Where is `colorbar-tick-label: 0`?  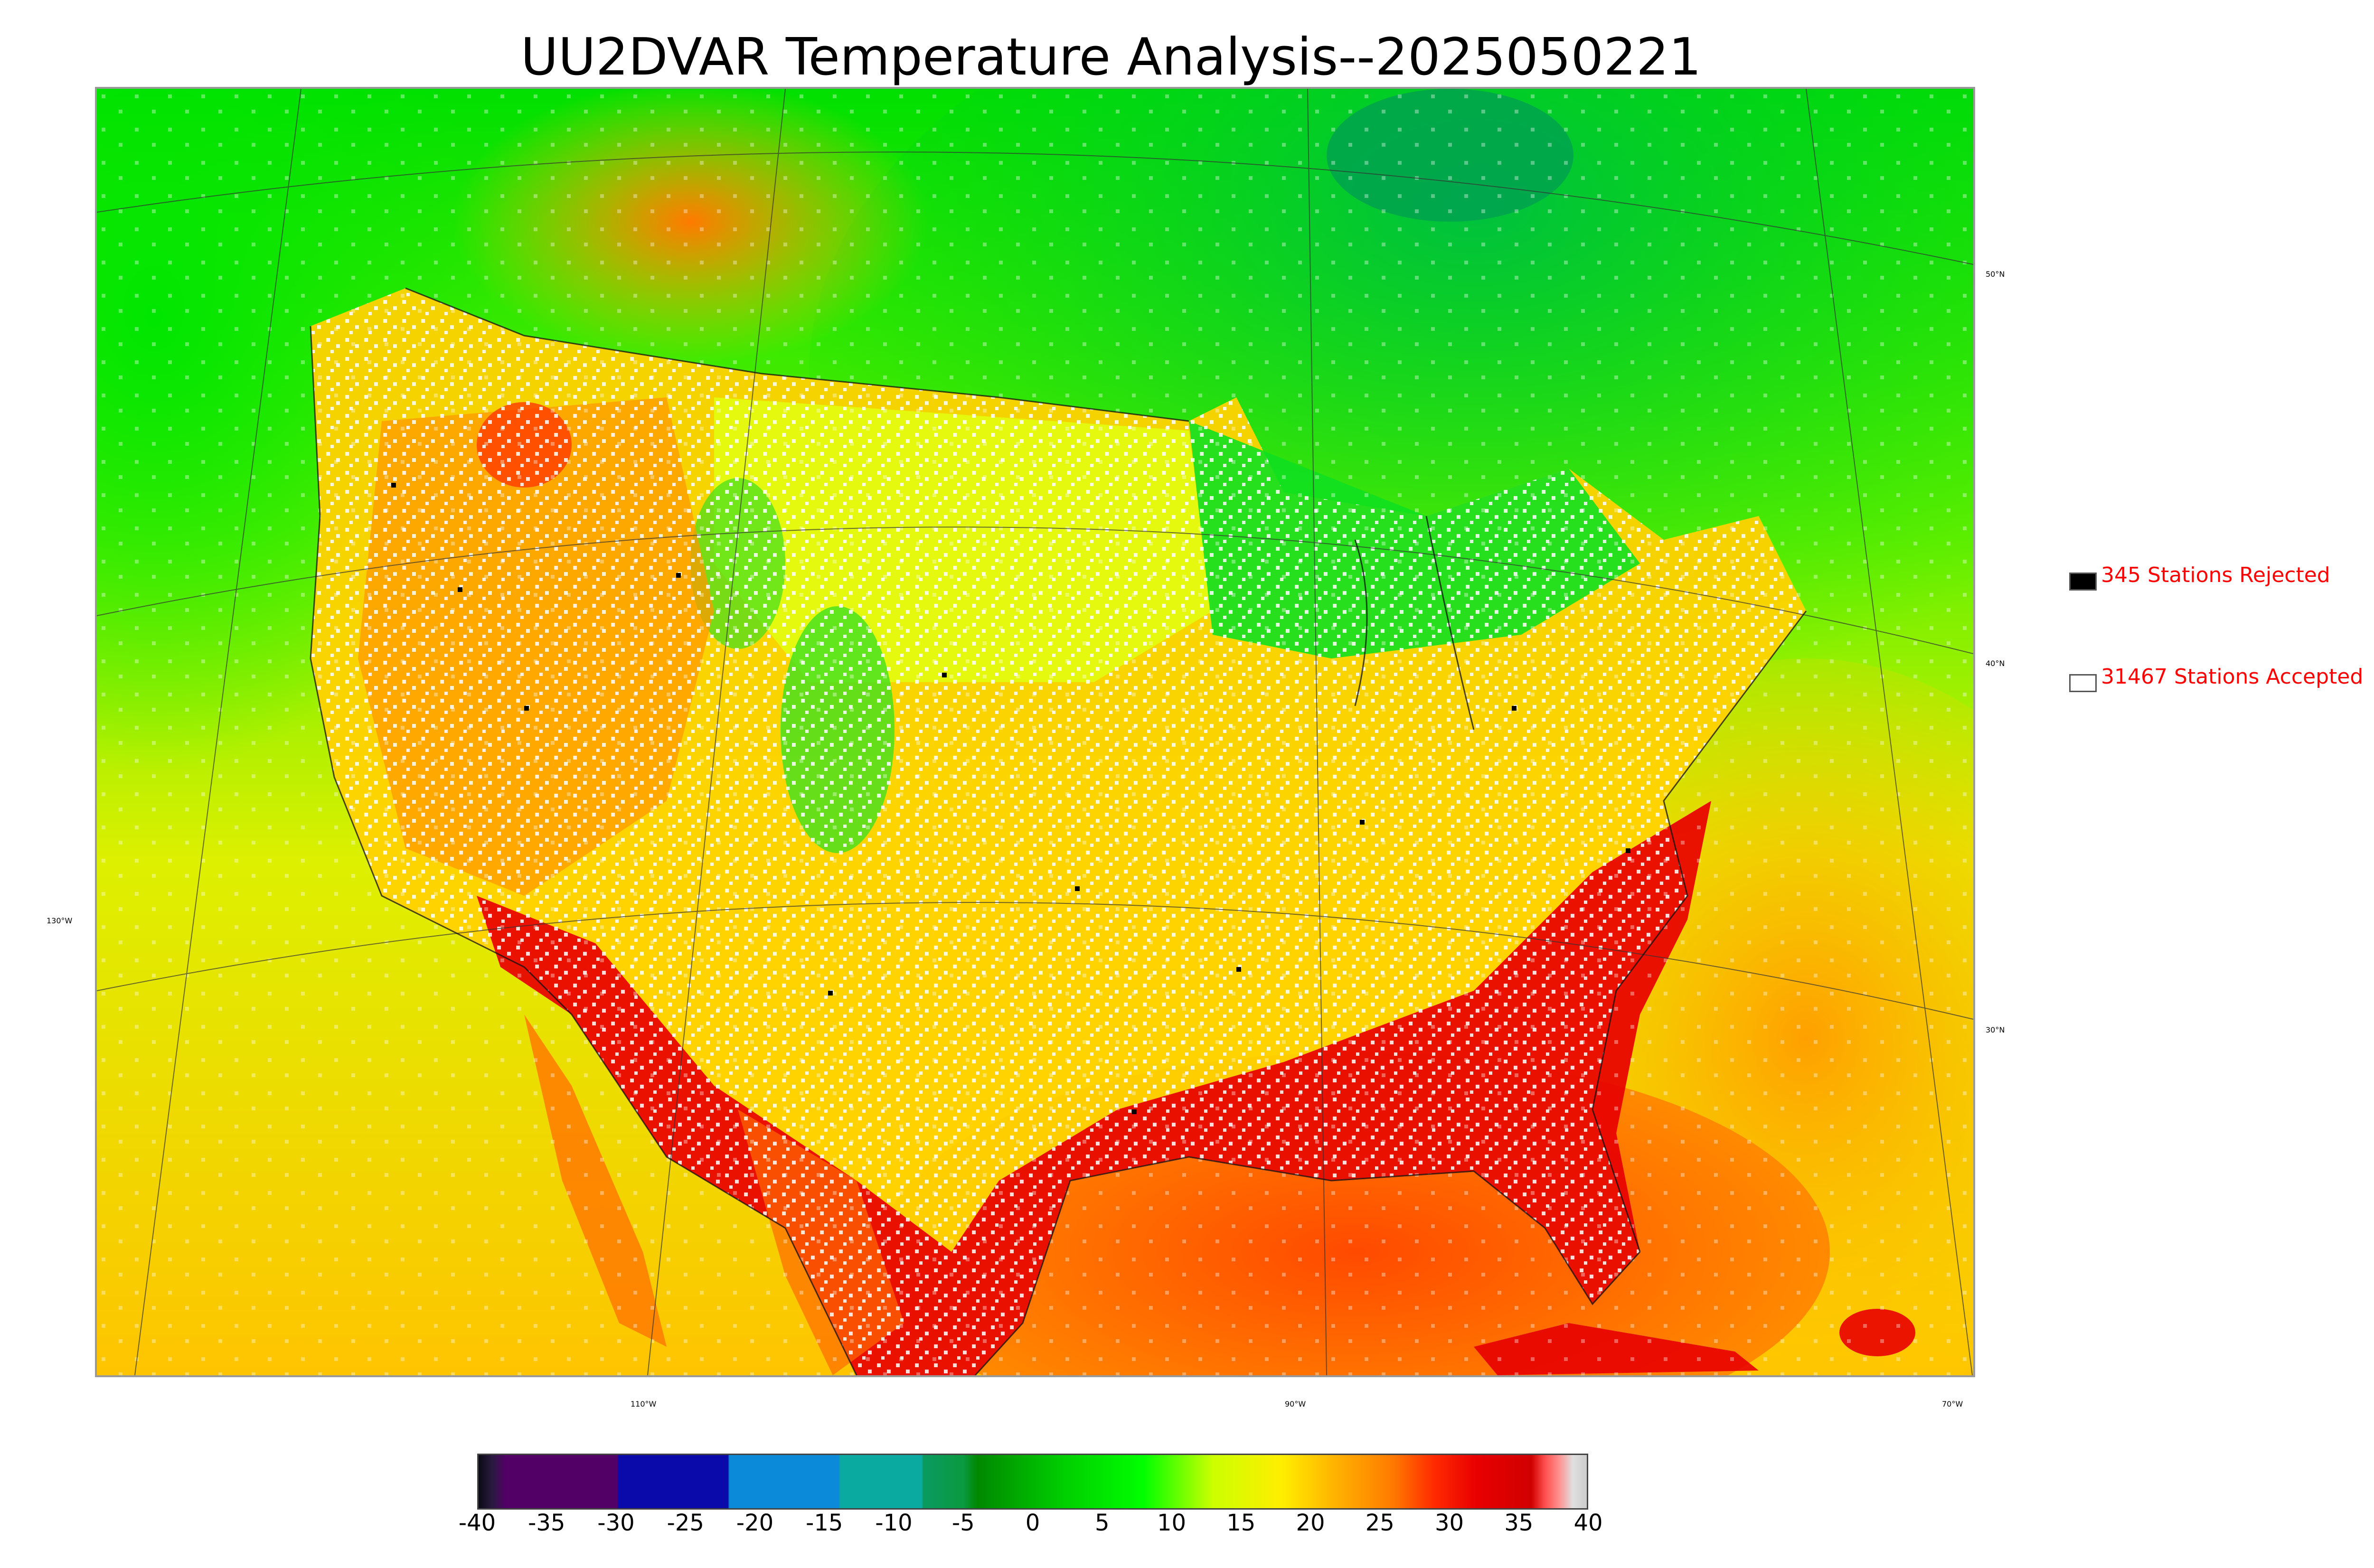 colorbar-tick-label: 0 is located at coordinates (1032, 1523).